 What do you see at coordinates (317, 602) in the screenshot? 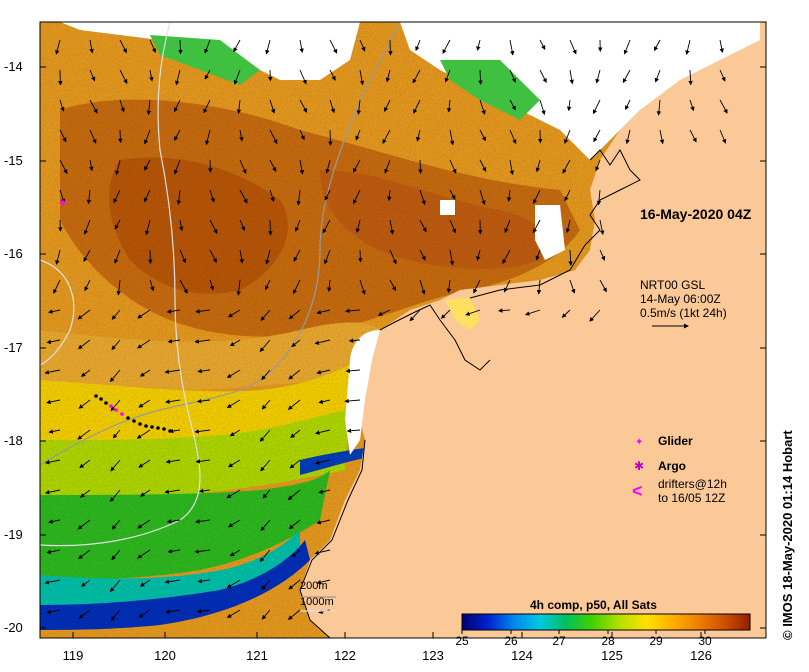
I see `scale-1000m-label: 1000m` at bounding box center [317, 602].